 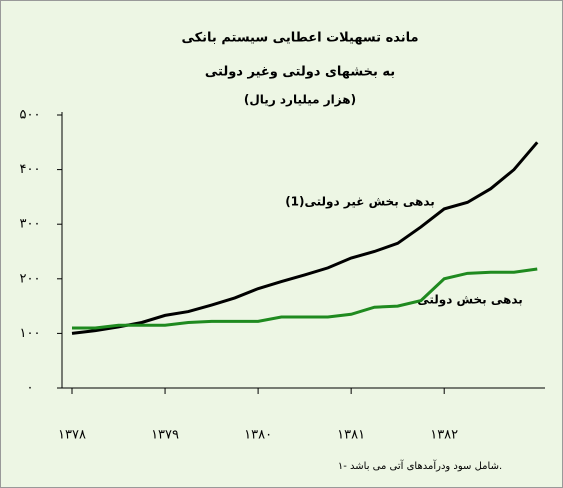 I want to click on x-tick-label: ۱۳۸۱, so click(x=351, y=435).